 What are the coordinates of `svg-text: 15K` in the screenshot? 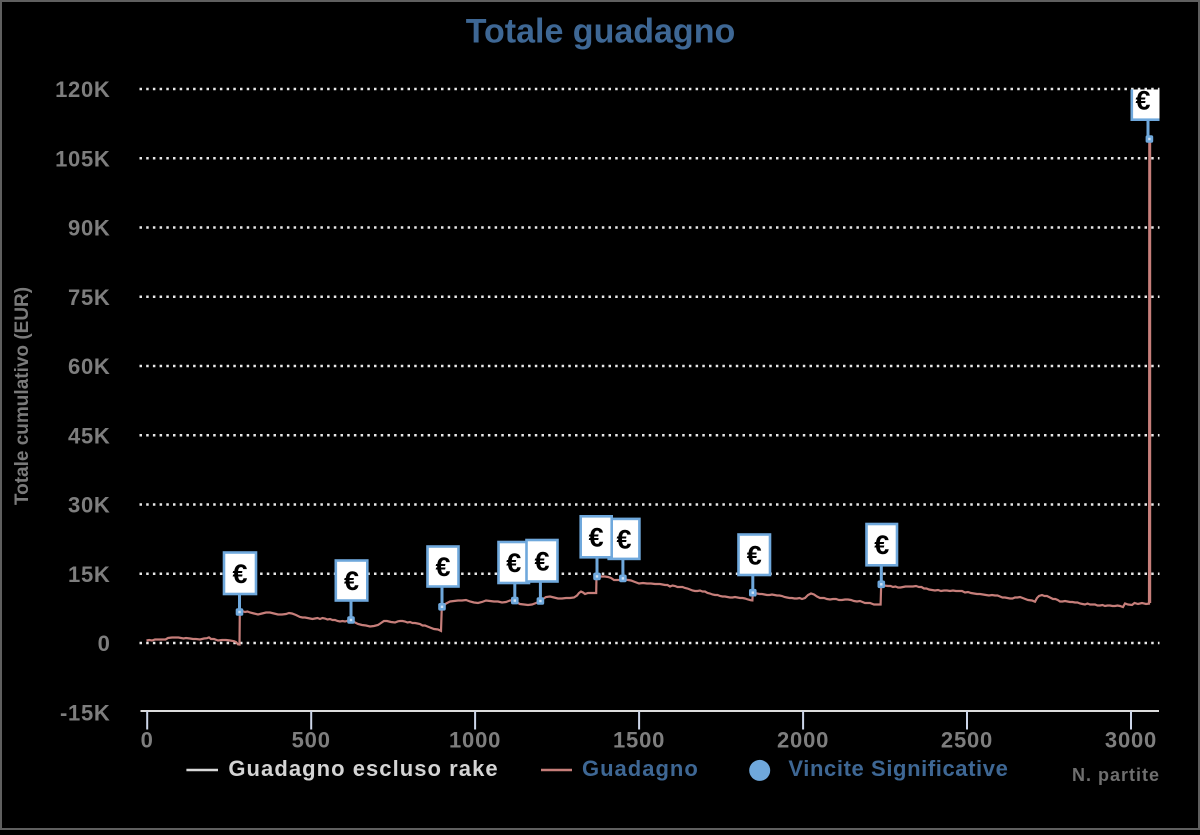 It's located at (89, 574).